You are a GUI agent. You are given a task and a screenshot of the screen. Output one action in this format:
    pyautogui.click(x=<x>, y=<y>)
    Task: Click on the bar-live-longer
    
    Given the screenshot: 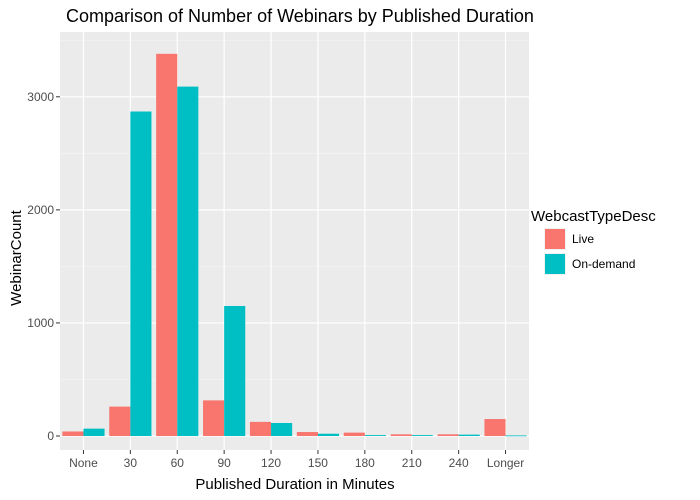 What is the action you would take?
    pyautogui.click(x=495, y=427)
    